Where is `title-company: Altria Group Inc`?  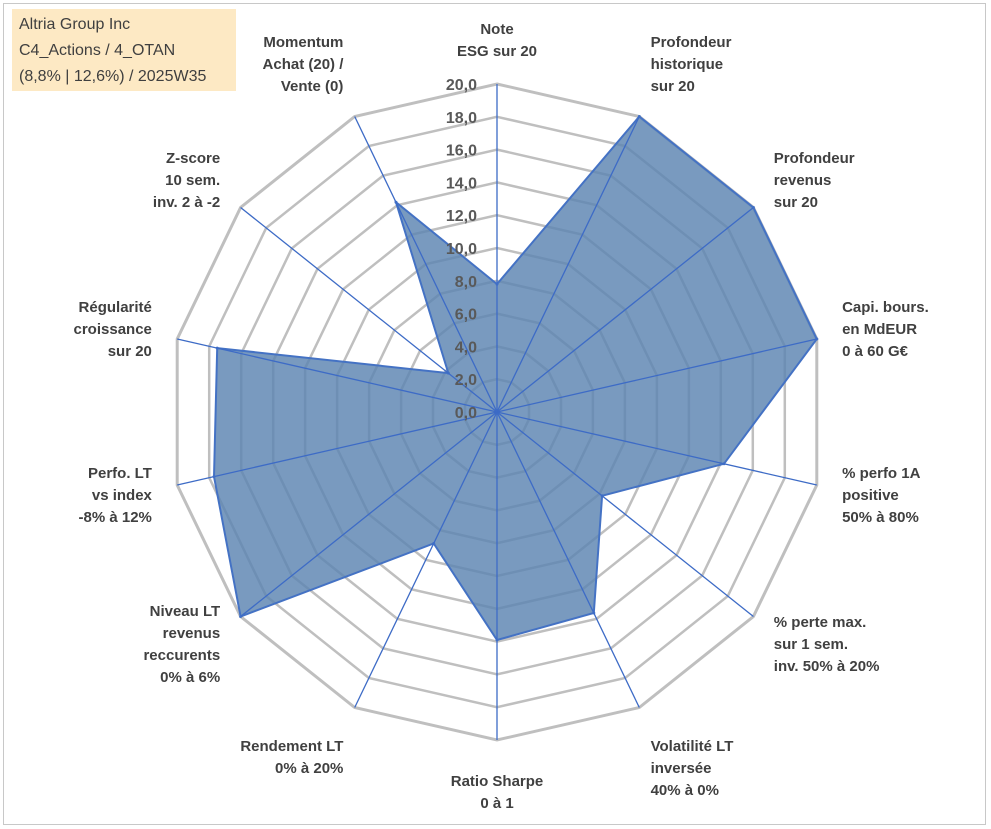
title-company: Altria Group Inc is located at coordinates (75, 24).